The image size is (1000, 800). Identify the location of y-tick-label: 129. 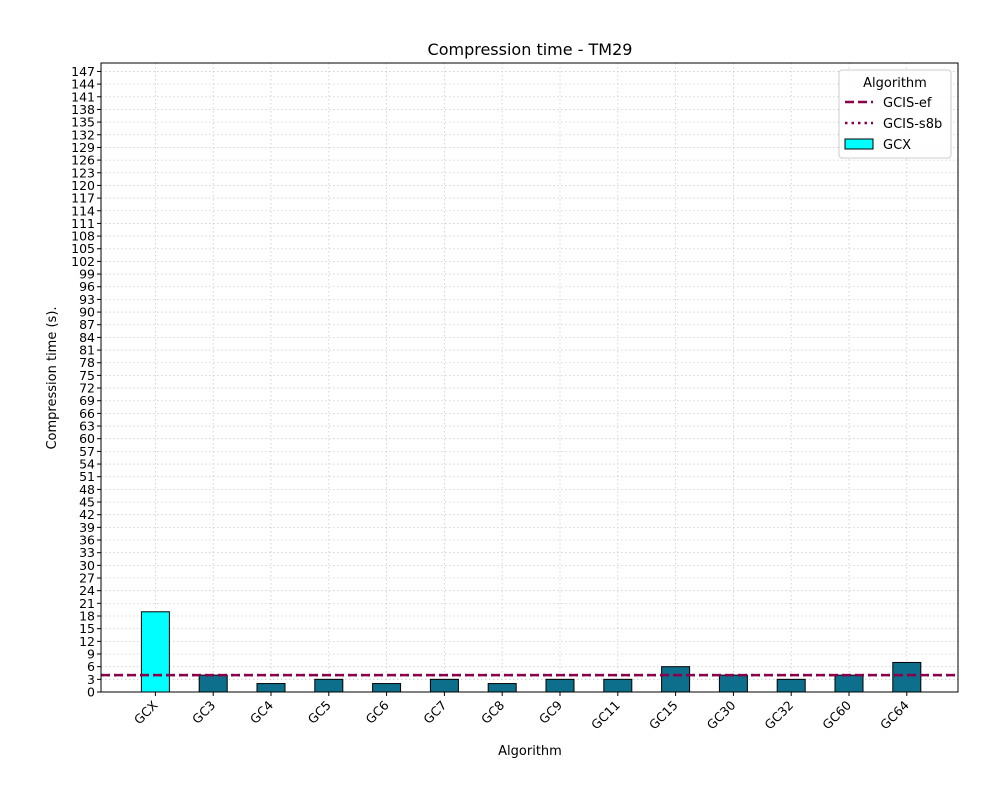
(83, 147).